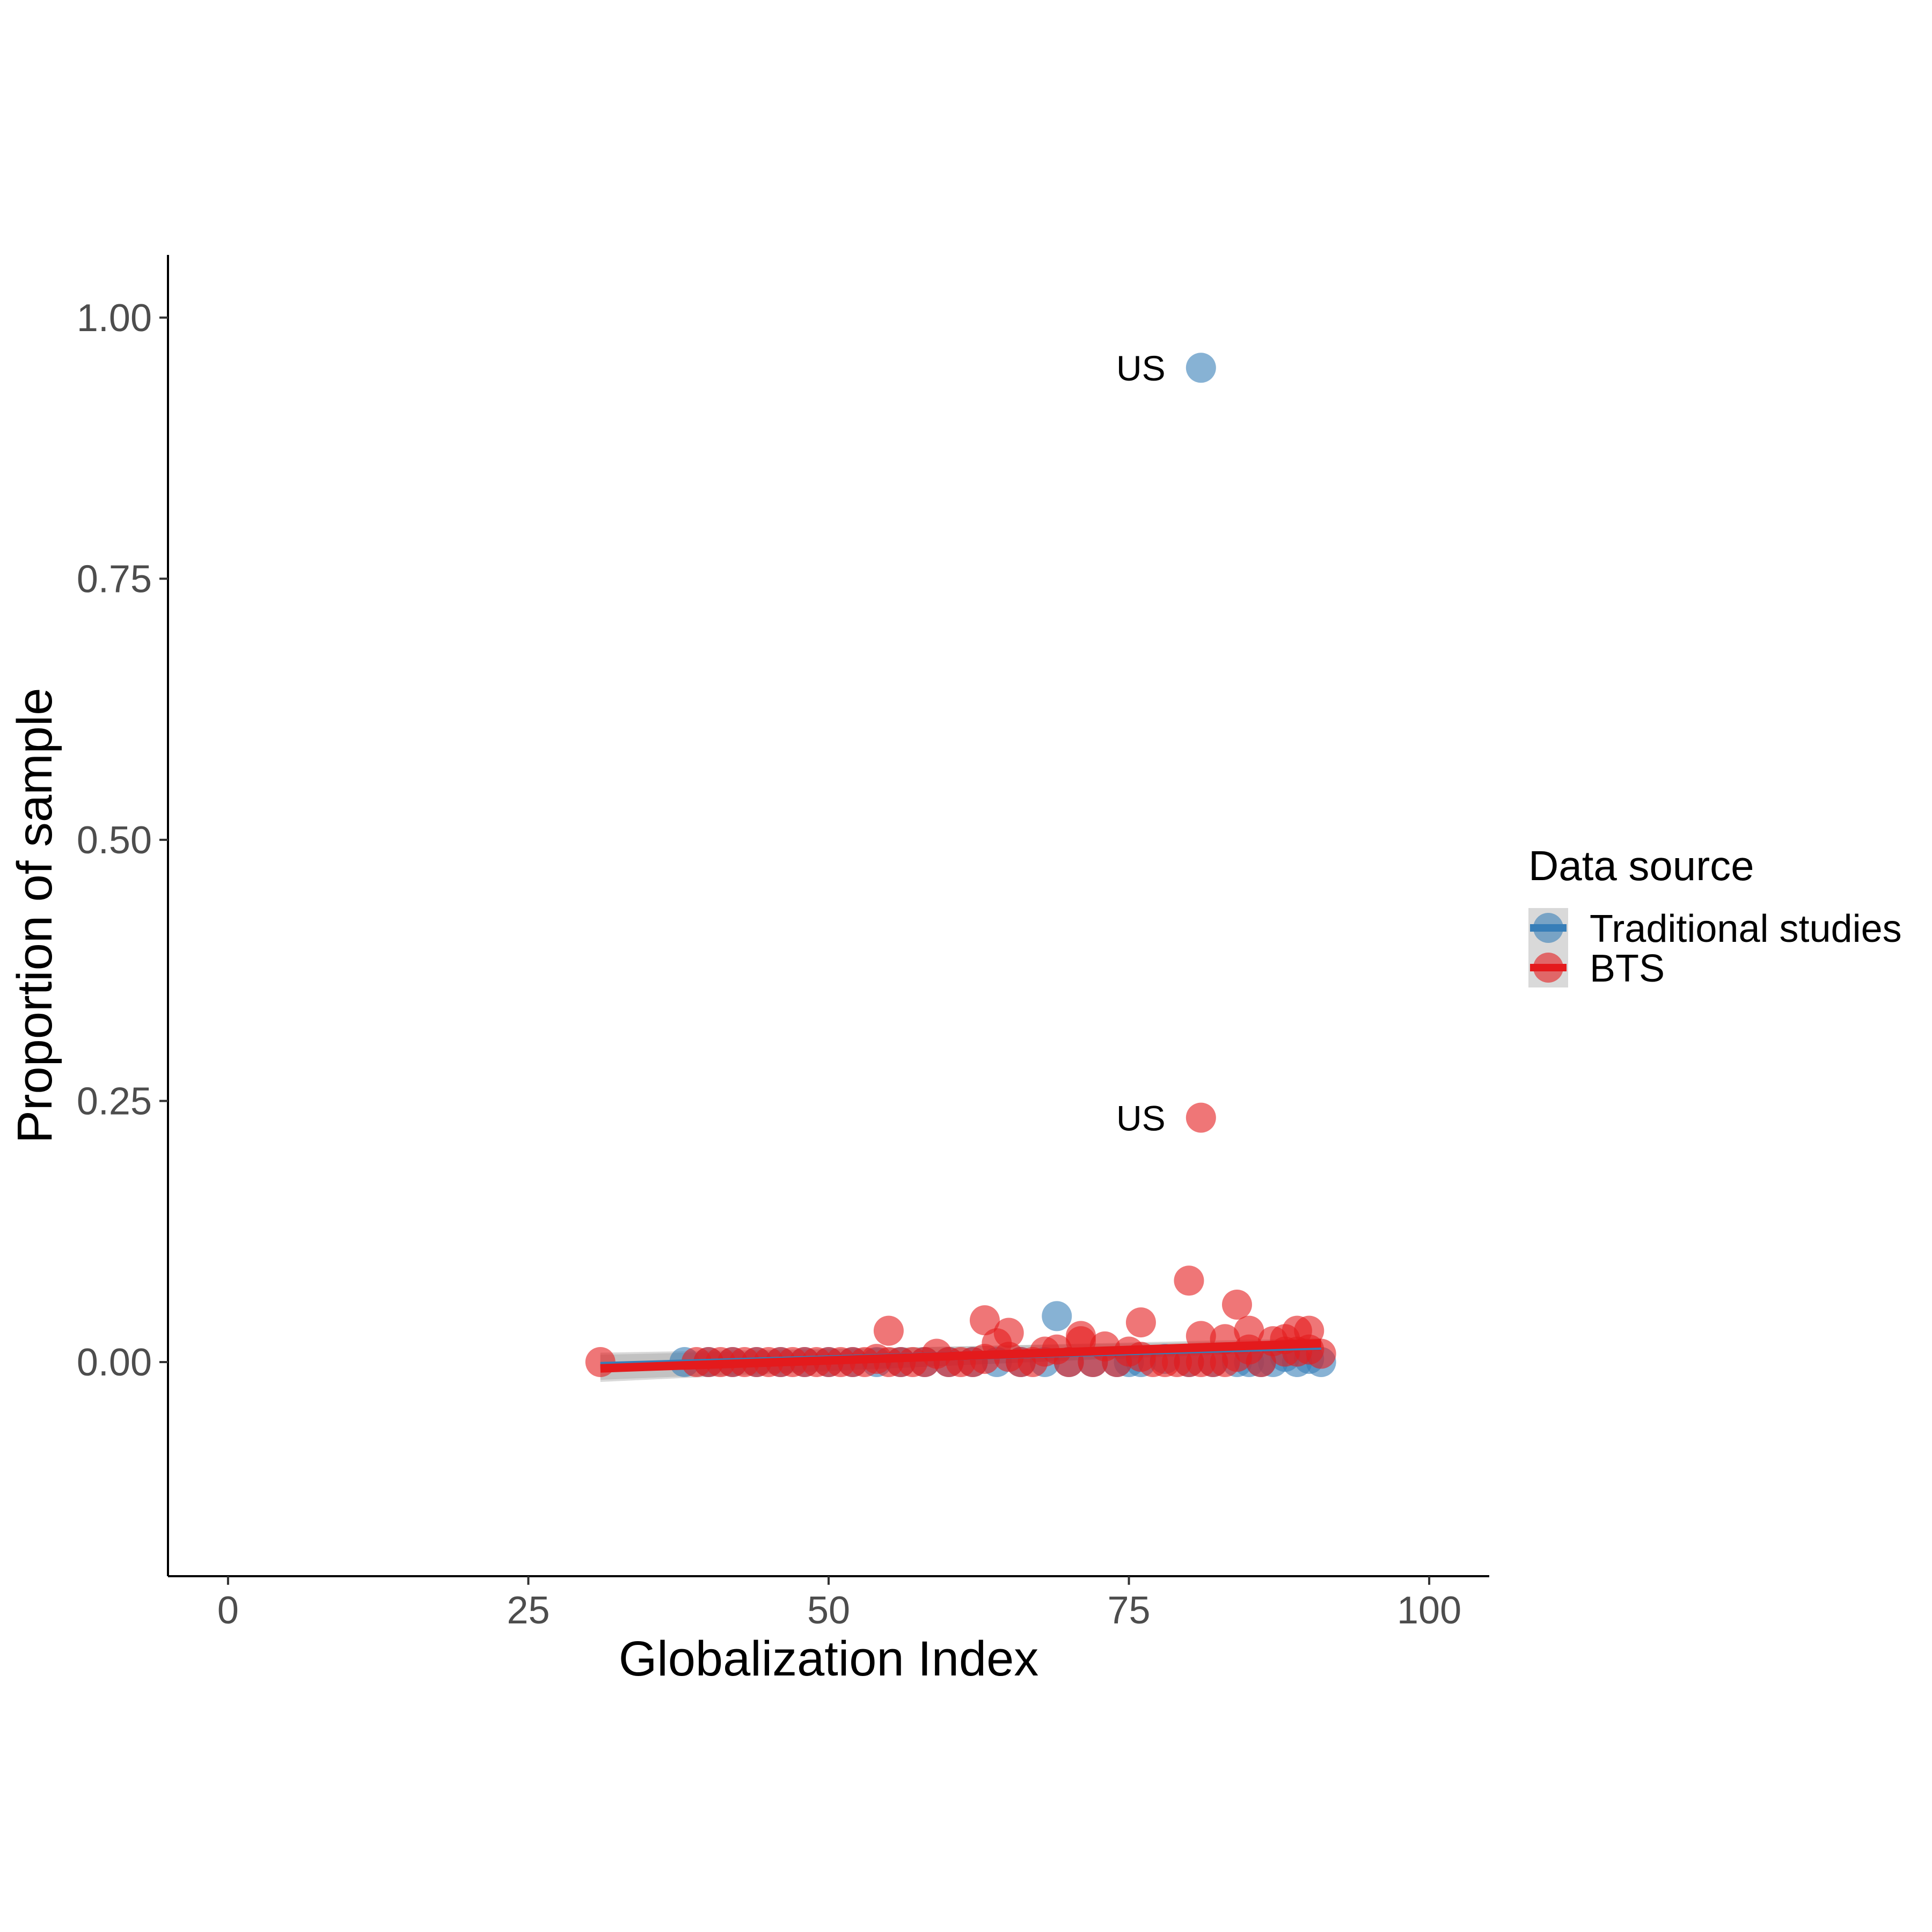  What do you see at coordinates (828, 1610) in the screenshot?
I see `x-tick-label: 50` at bounding box center [828, 1610].